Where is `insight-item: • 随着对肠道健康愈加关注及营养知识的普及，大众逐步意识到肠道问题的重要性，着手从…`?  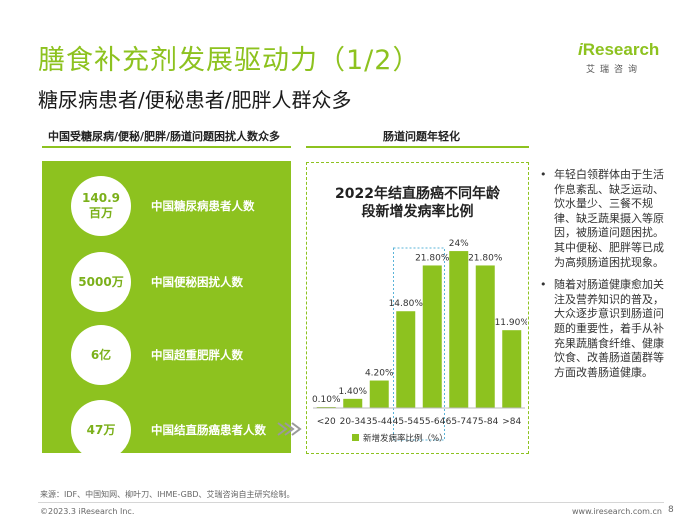 insight-item: • 随着对肠道健康愈加关注及营养知识的普及，大众逐步意识到肠道问题的重要性，着手从… is located at coordinates (602, 328).